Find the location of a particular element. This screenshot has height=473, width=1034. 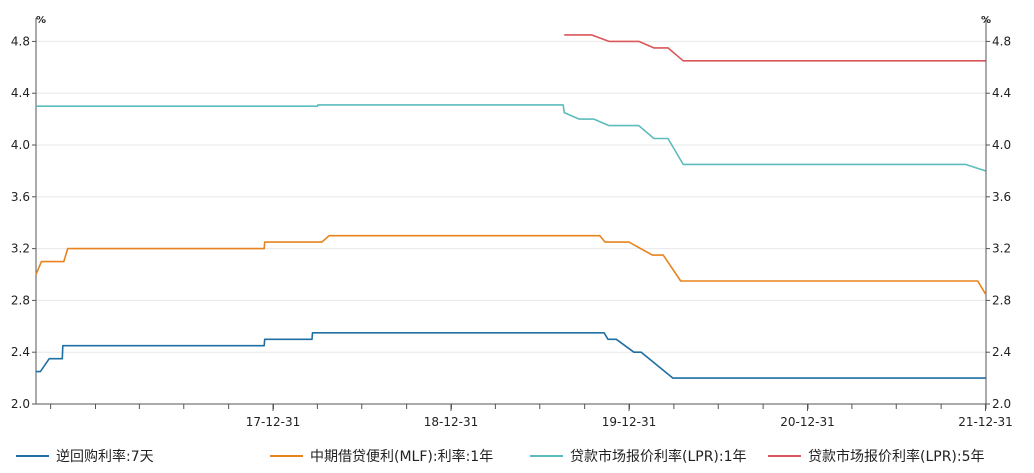

legend-label: 中期借贷便利(MLF):利率:1年 is located at coordinates (402, 457).